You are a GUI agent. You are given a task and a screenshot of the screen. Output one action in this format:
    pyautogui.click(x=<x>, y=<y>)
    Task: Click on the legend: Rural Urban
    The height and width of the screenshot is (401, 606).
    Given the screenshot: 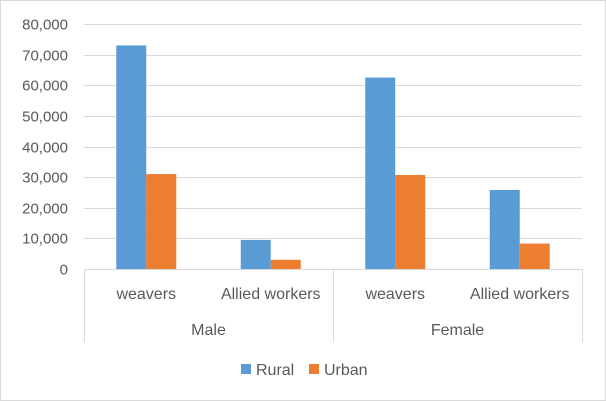 What is the action you would take?
    pyautogui.click(x=304, y=370)
    